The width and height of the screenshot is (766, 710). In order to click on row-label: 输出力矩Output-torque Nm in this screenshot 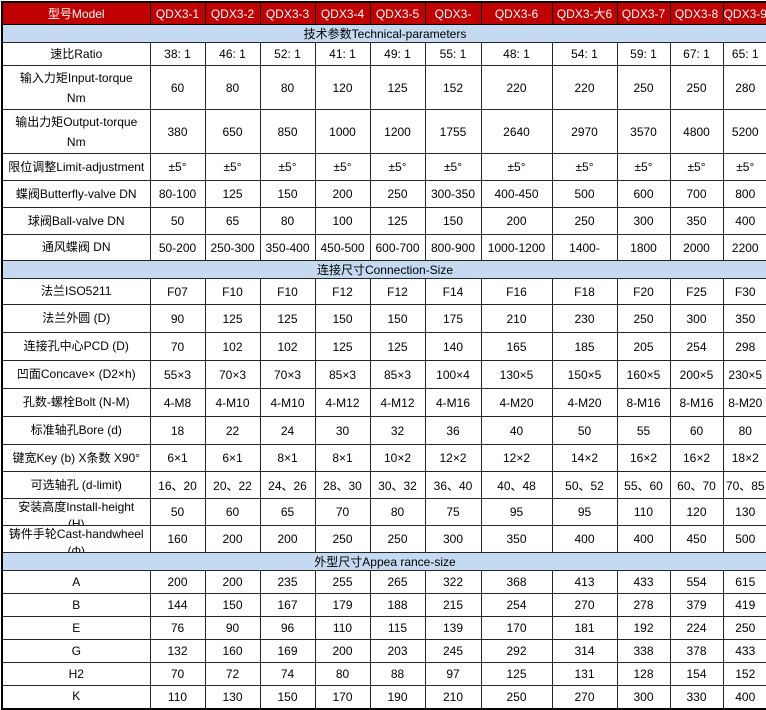, I will do `click(76, 131)`.